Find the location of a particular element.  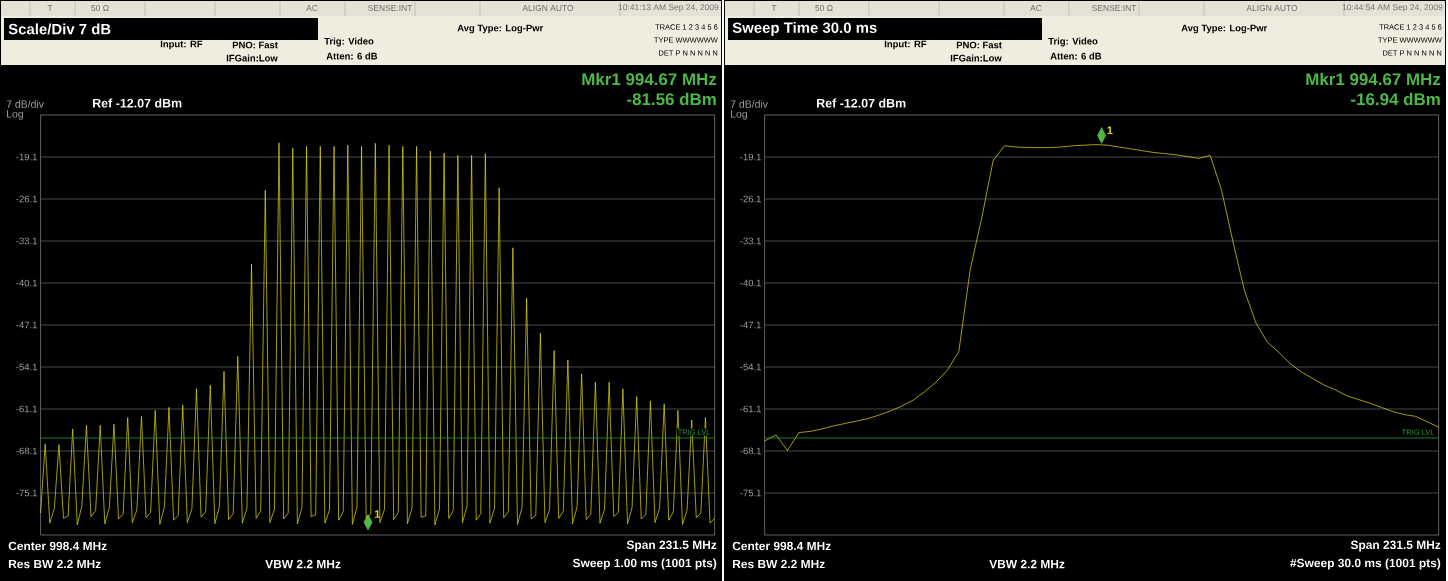

text: Sweep 1.00 ms (1001 pts) is located at coordinates (644, 564).